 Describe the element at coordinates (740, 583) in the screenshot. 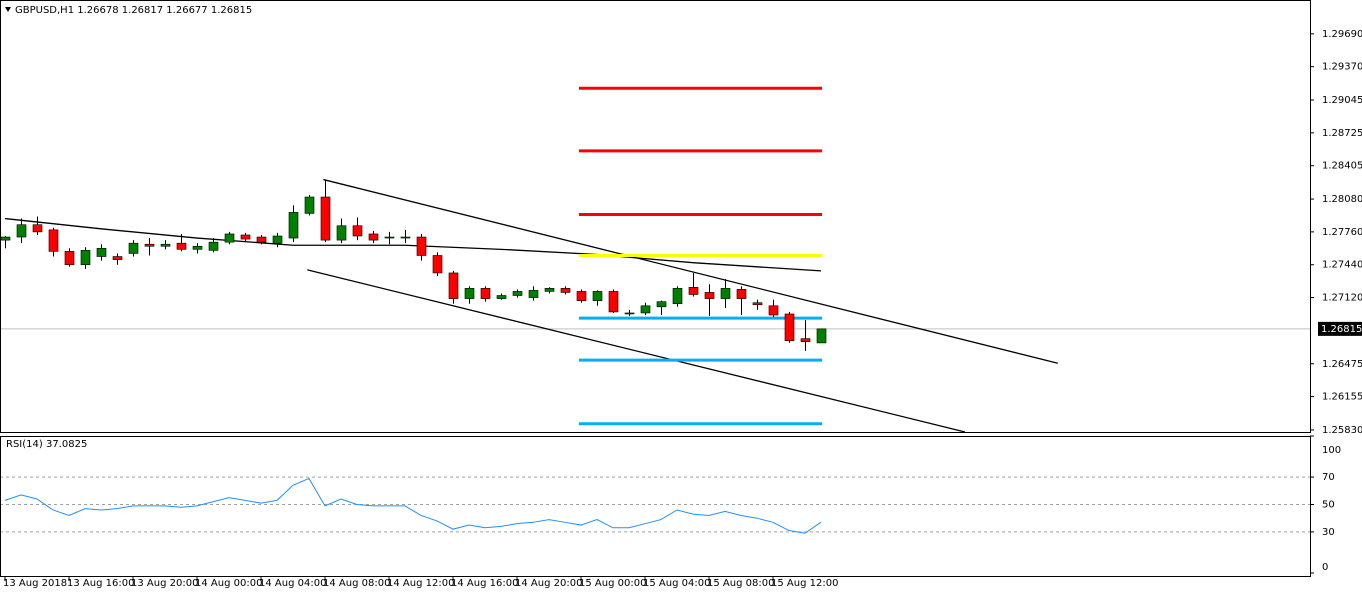

I see `x-tick-label: 15 Aug 08:00` at that location.